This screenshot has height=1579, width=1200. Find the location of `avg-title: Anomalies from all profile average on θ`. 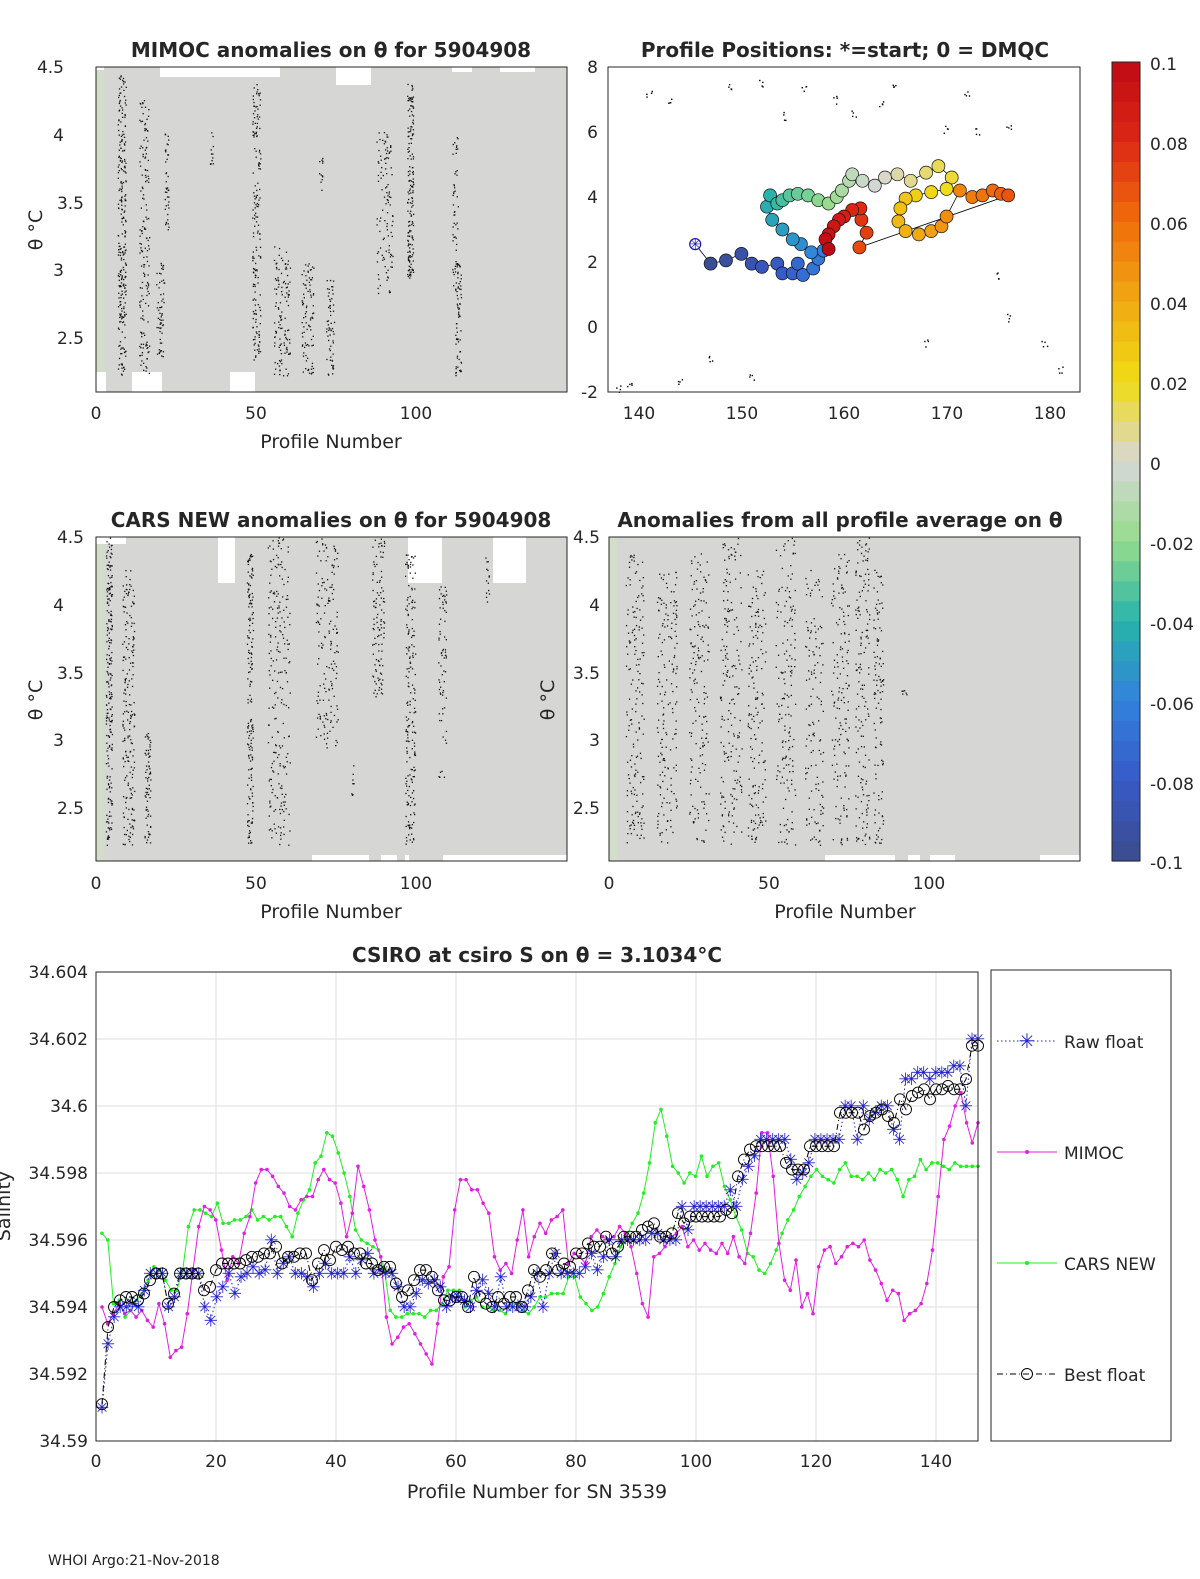

avg-title: Anomalies from all profile average on θ is located at coordinates (839, 520).